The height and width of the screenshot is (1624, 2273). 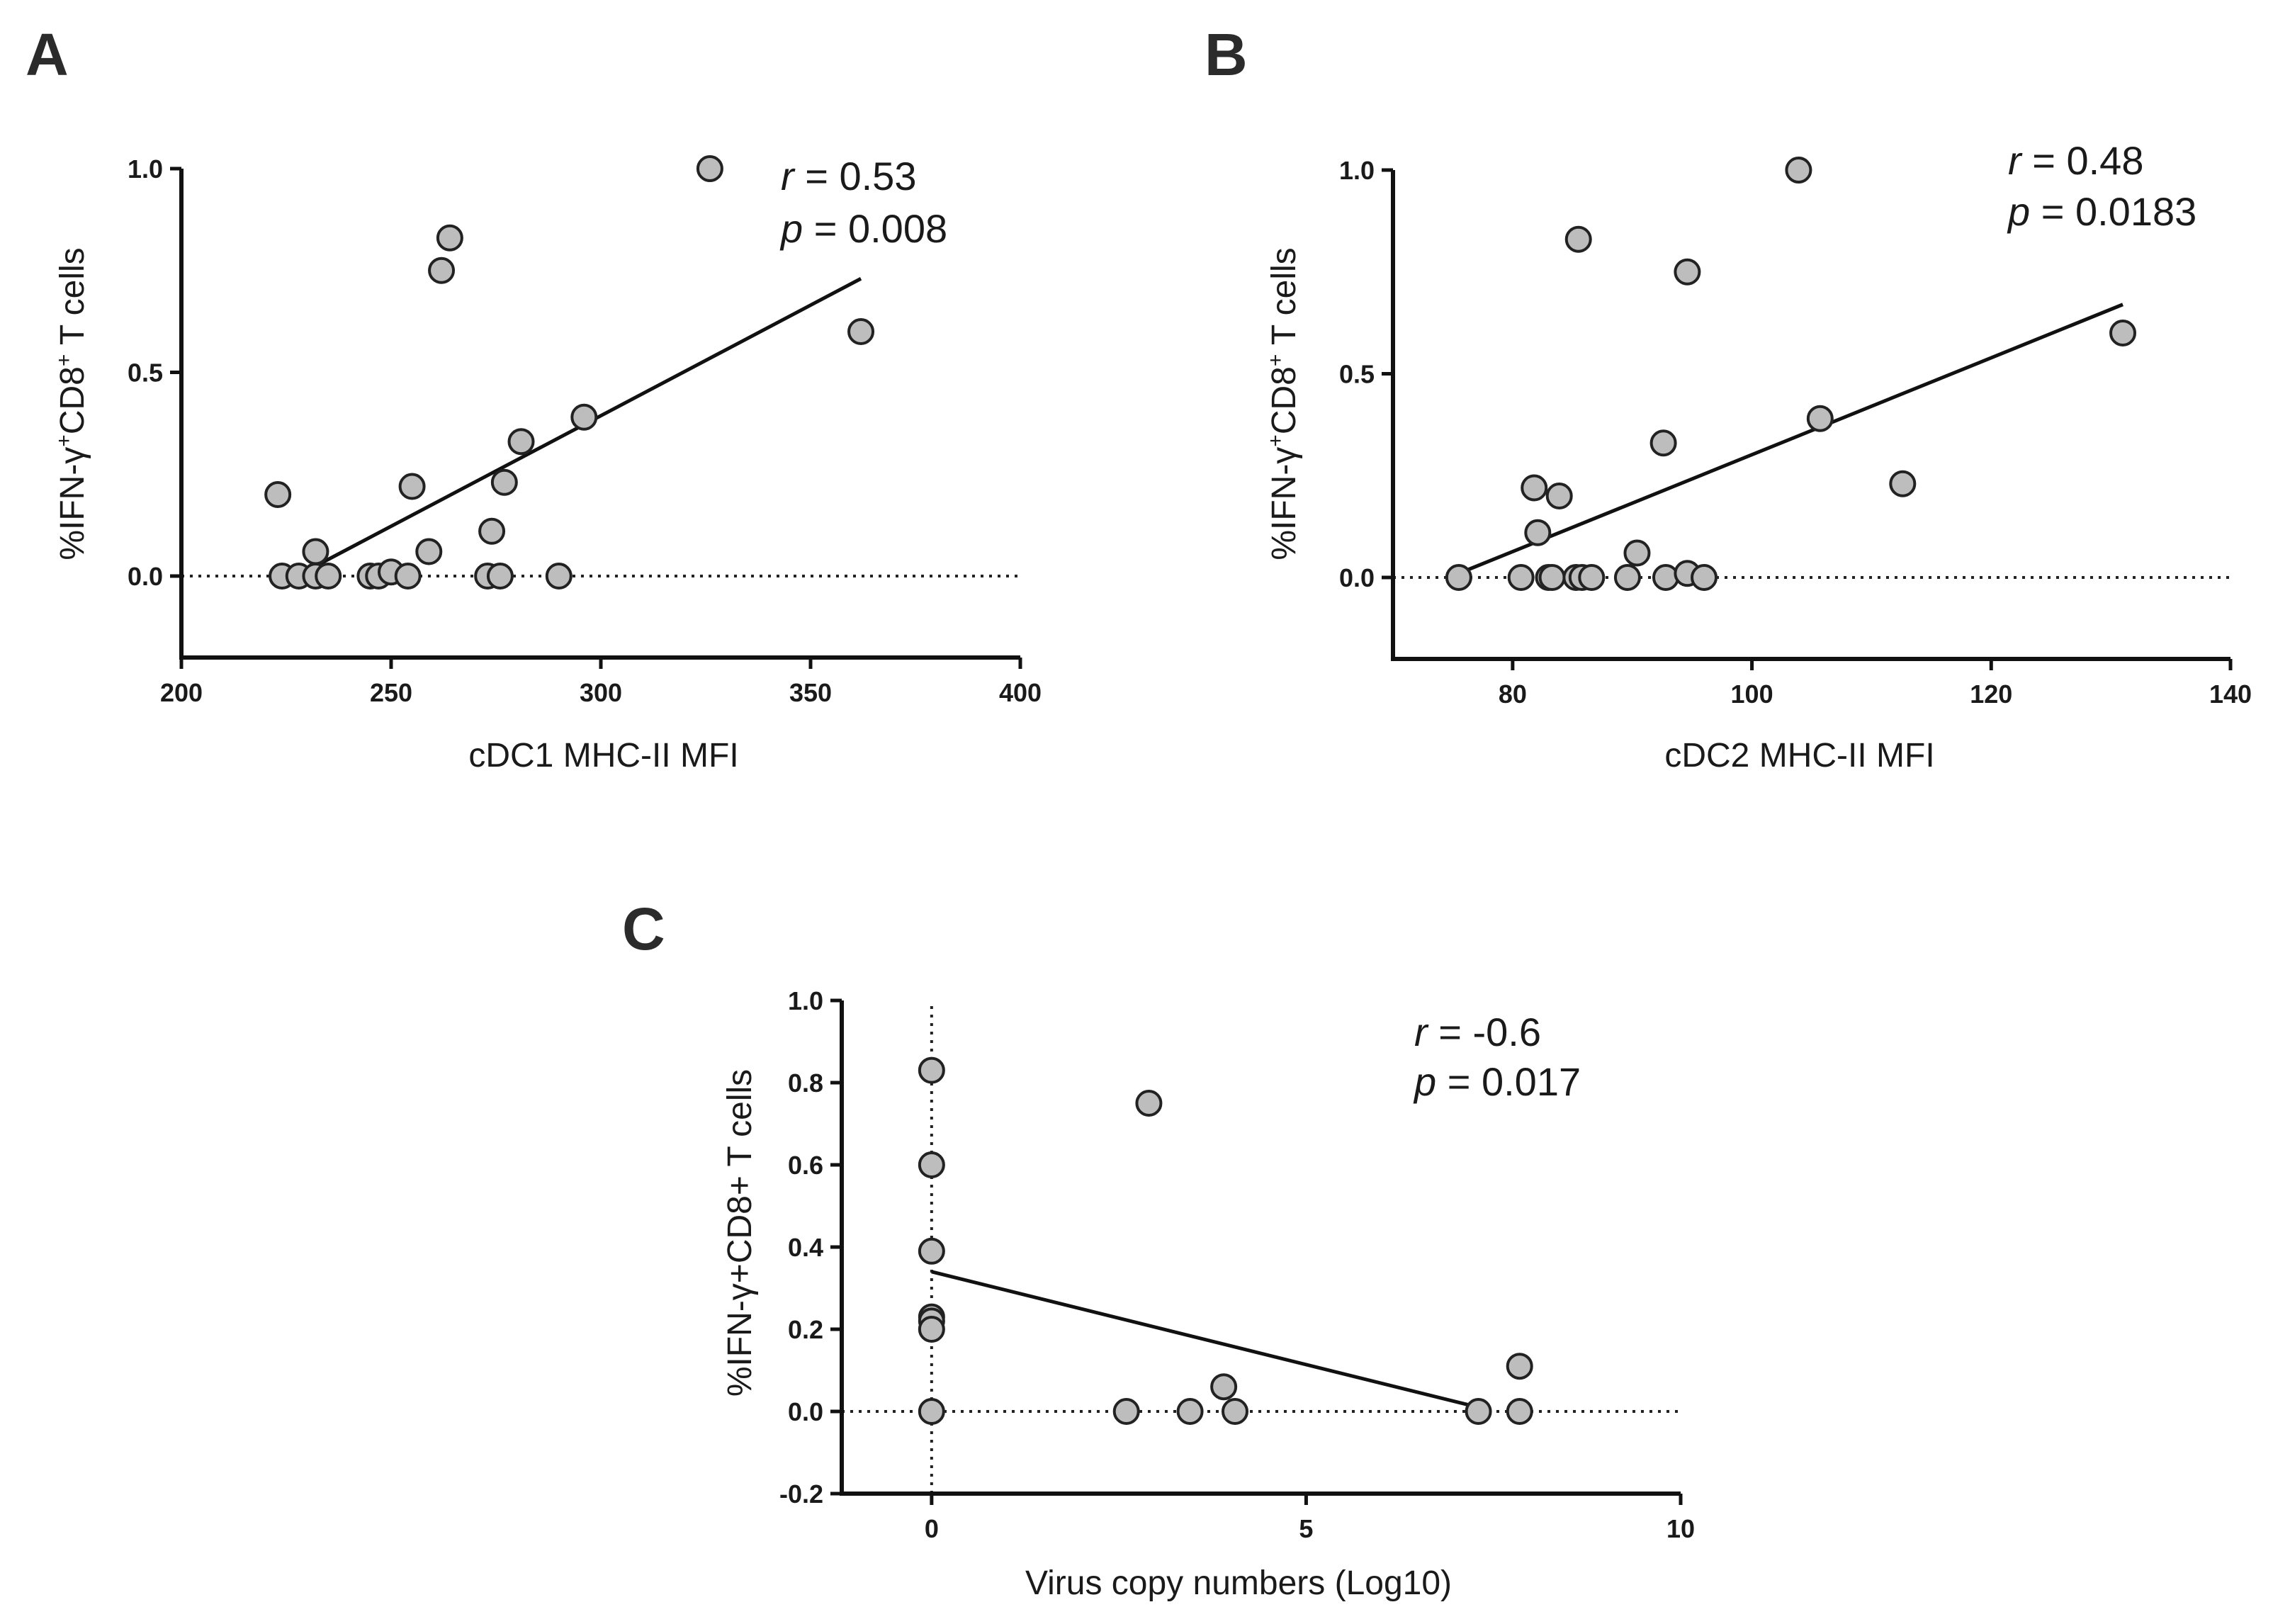 What do you see at coordinates (1497, 1081) in the screenshot?
I see `p-stat-c: p = 0.017` at bounding box center [1497, 1081].